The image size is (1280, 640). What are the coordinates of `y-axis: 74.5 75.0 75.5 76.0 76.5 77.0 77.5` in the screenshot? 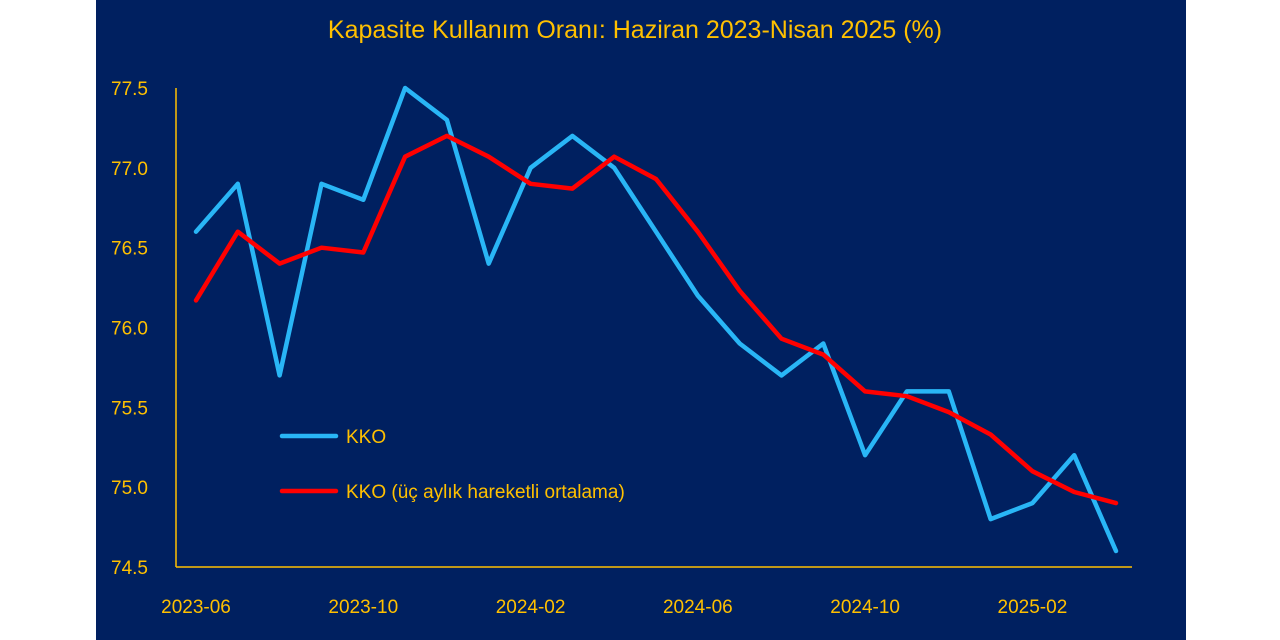 It's located at (129, 329).